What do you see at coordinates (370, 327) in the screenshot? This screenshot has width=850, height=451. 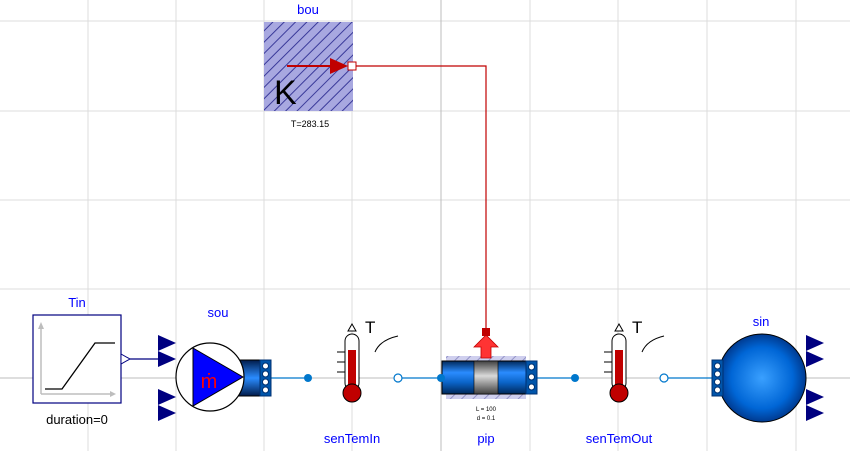 I see `sentemin-t-glyph: T` at bounding box center [370, 327].